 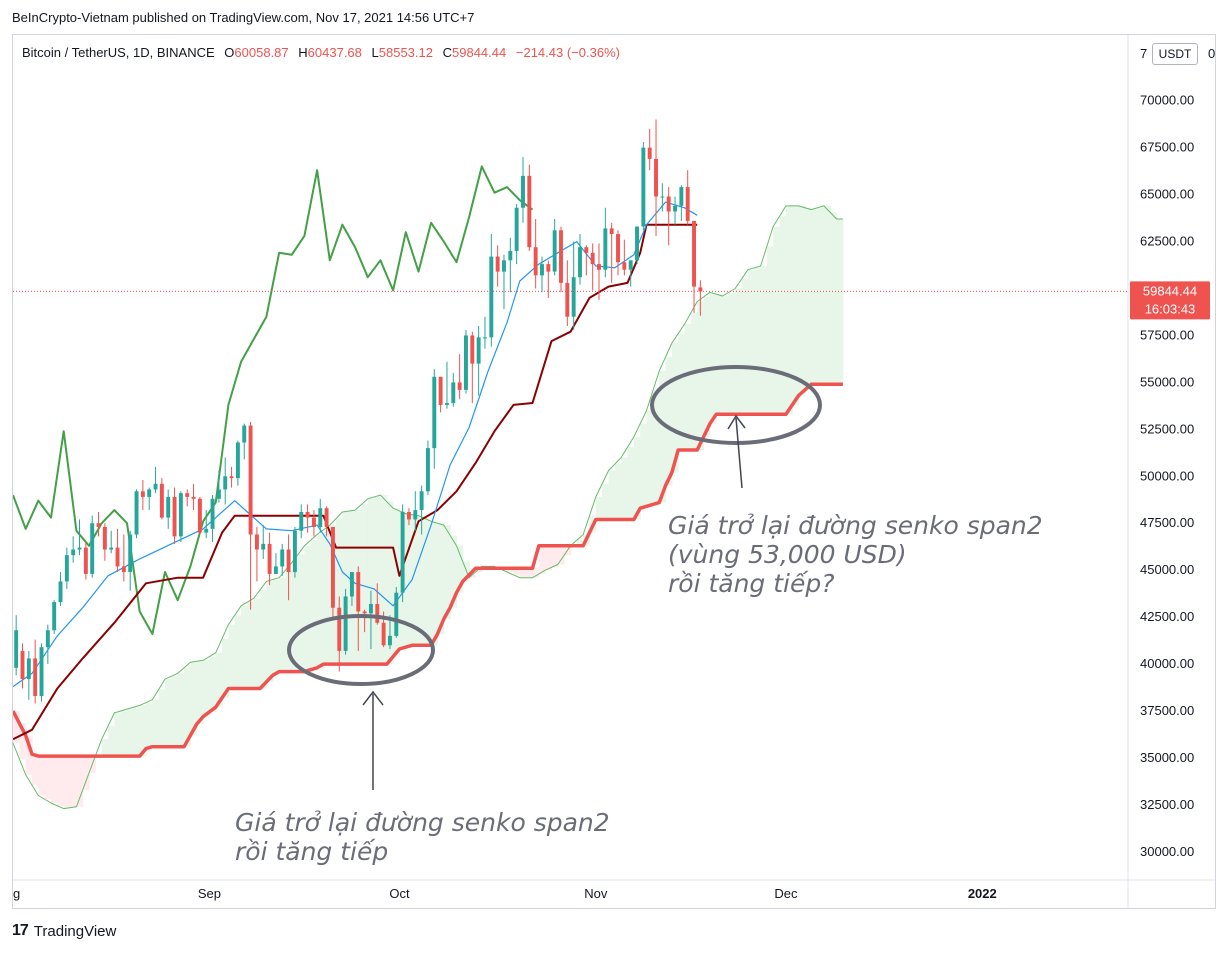 What do you see at coordinates (739, 453) in the screenshot?
I see `arrow-shaft` at bounding box center [739, 453].